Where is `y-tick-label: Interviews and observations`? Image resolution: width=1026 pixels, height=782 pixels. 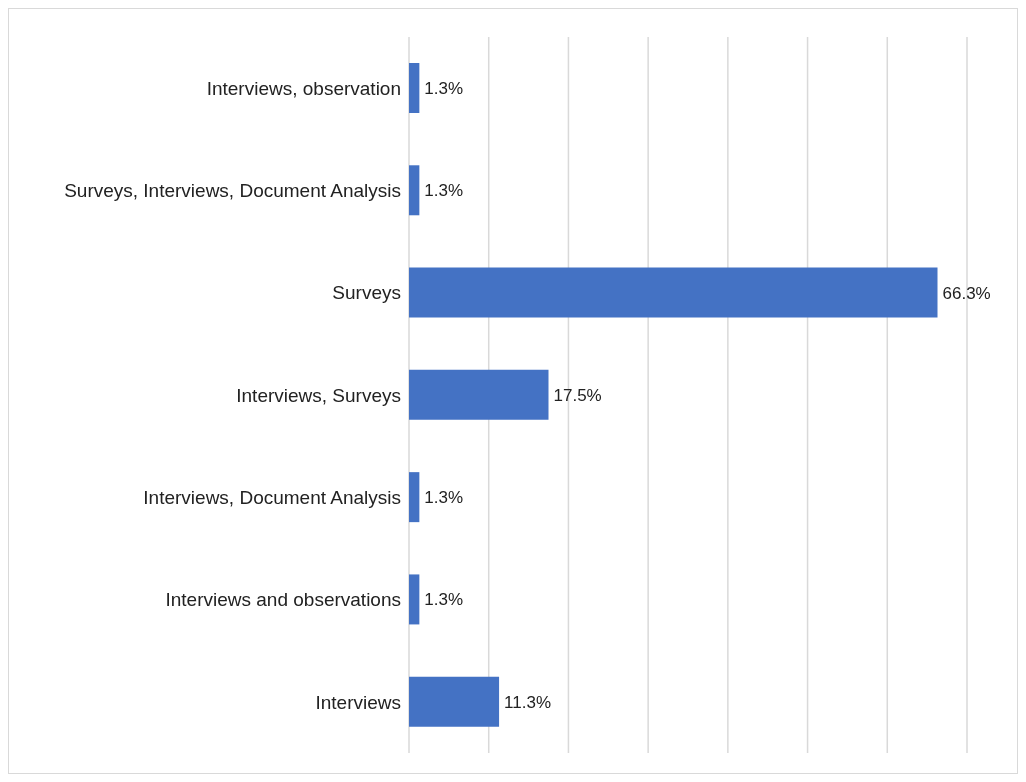 y-tick-label: Interviews and observations is located at coordinates (283, 600).